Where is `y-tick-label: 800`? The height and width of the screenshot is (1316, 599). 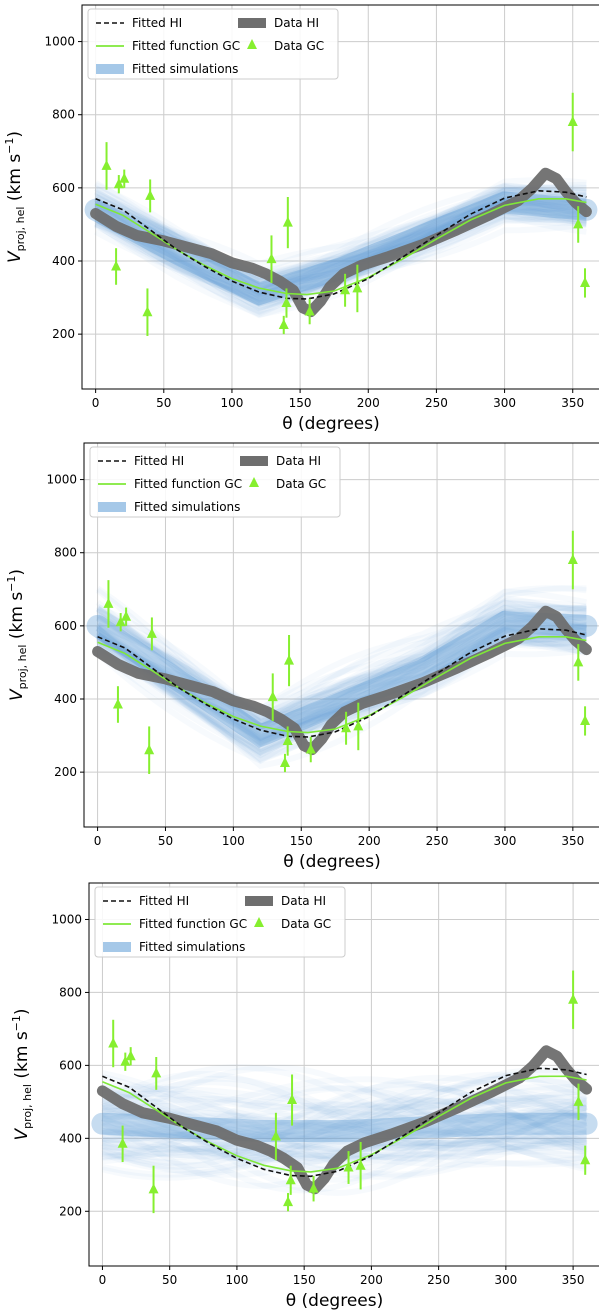 y-tick-label: 800 is located at coordinates (65, 553).